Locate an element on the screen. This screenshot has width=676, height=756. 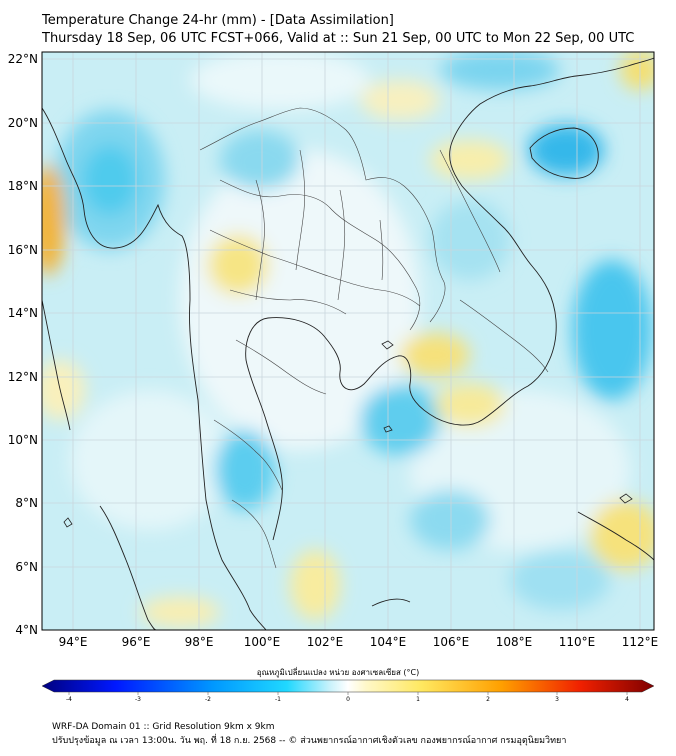
lat-tick-12: 12°N is located at coordinates (23, 377).